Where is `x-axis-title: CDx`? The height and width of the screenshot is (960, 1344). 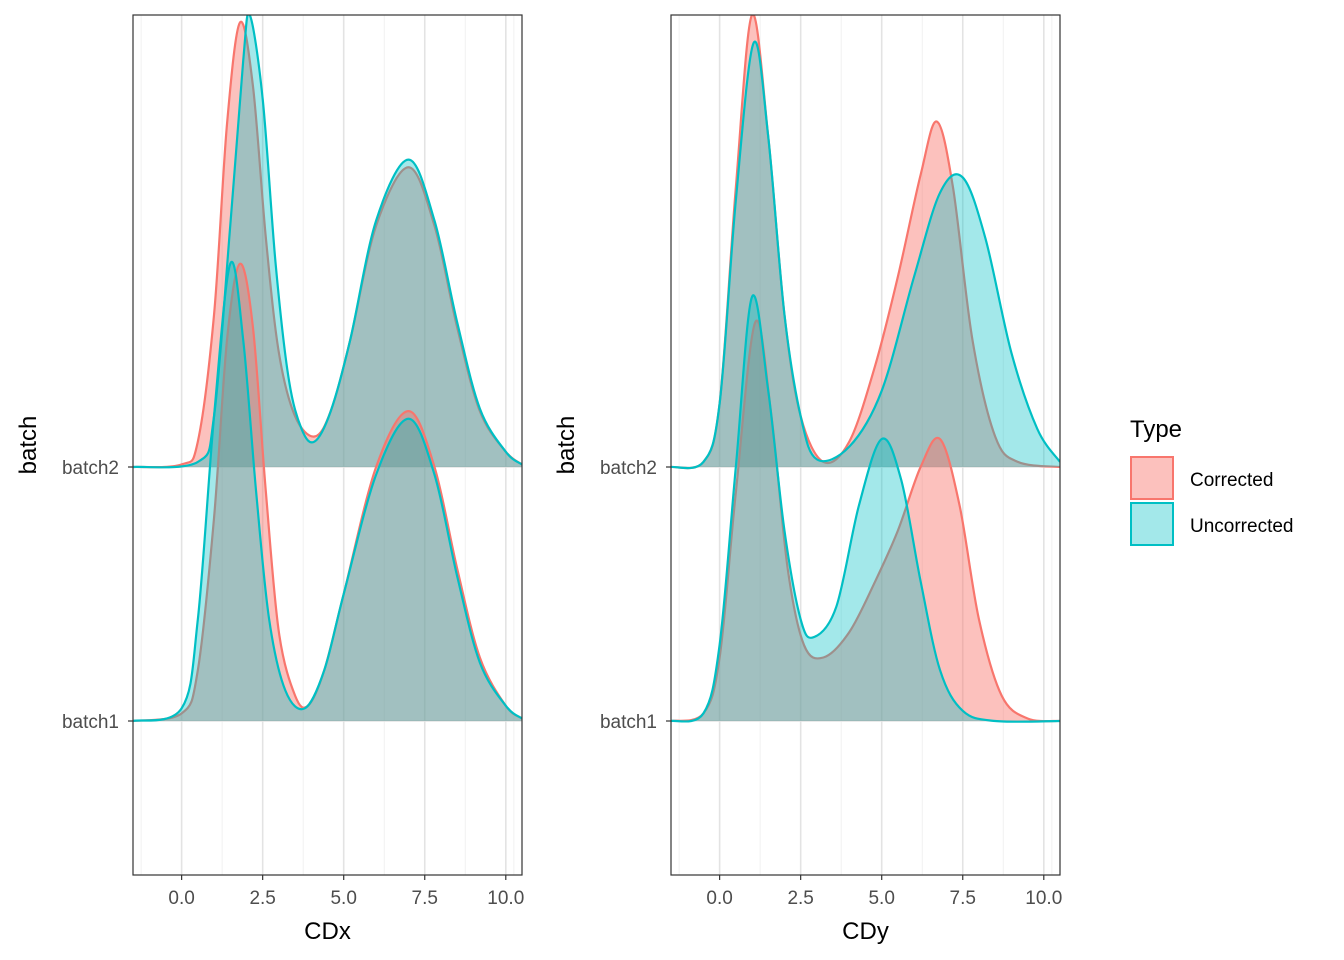 x-axis-title: CDx is located at coordinates (327, 931).